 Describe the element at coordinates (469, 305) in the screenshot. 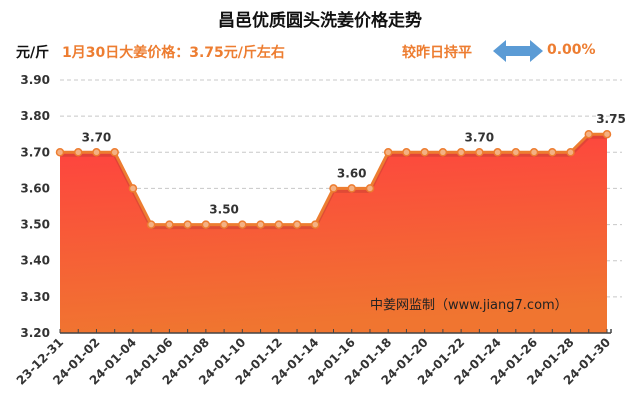

I see `watermark: 中姜网监制（www.jiang7.com）` at that location.